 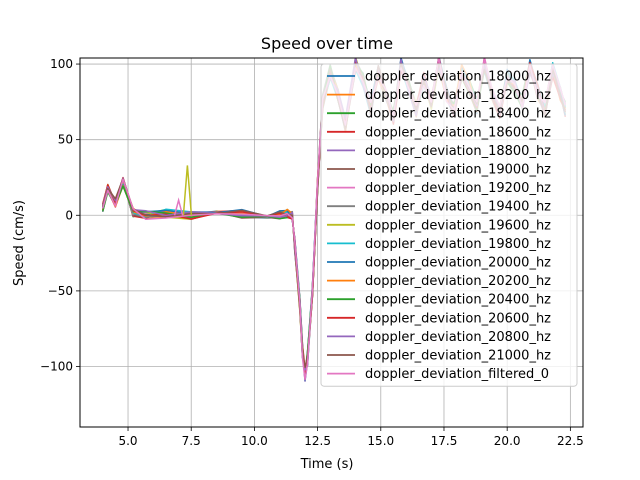 I want to click on x-tick-label: 17.5, so click(x=444, y=441).